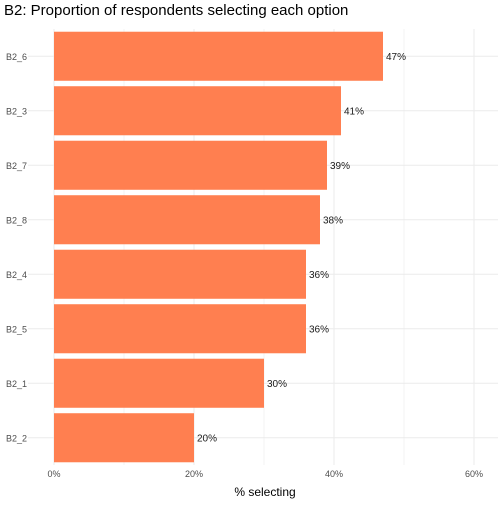  Describe the element at coordinates (16, 220) in the screenshot. I see `y-tick-label: B2_8` at that location.